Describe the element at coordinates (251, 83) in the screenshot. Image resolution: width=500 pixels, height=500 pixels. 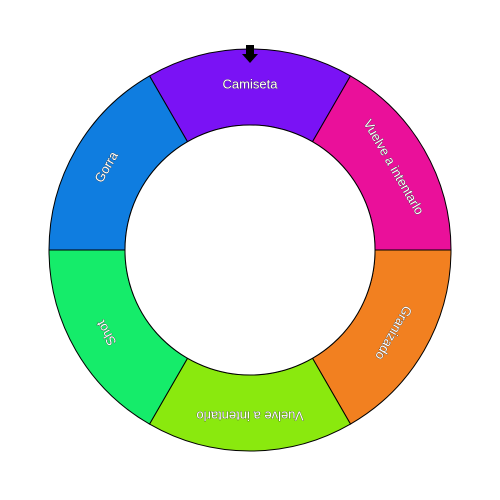
I see `wheel-segment-label: Camiseta` at that location.